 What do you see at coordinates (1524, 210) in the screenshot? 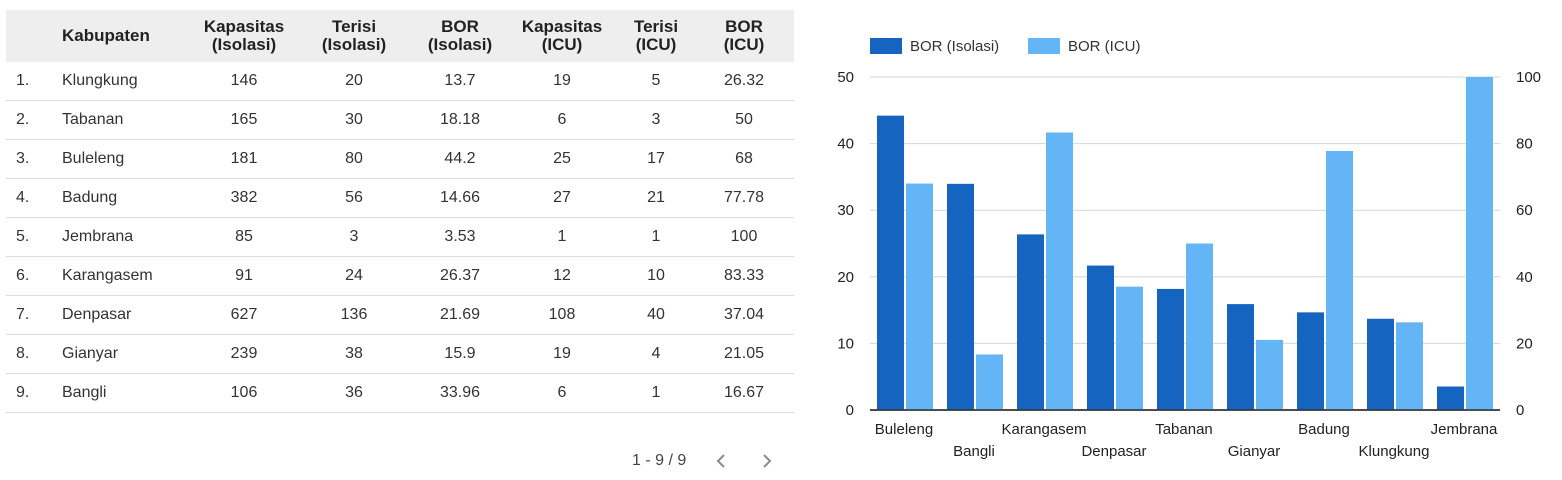
I see `y-right-tick-label: 60` at bounding box center [1524, 210].